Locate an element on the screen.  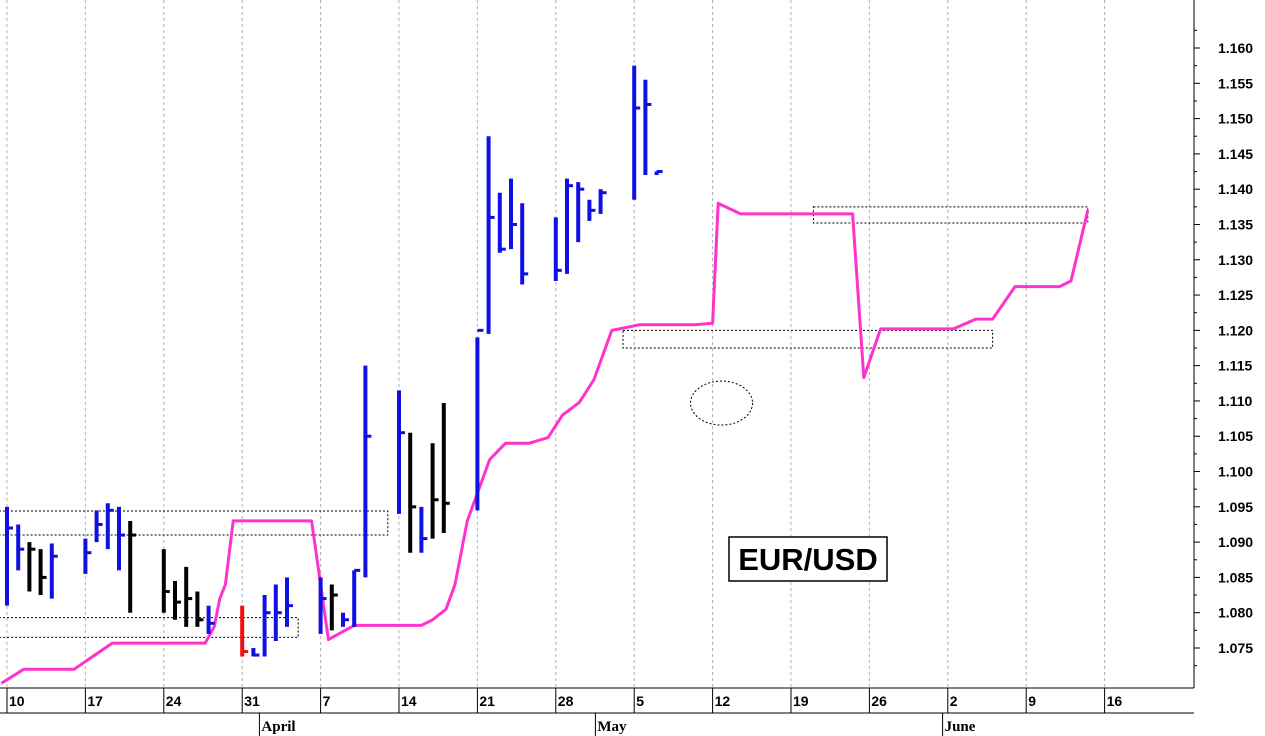
highlight-circle is located at coordinates (722, 403).